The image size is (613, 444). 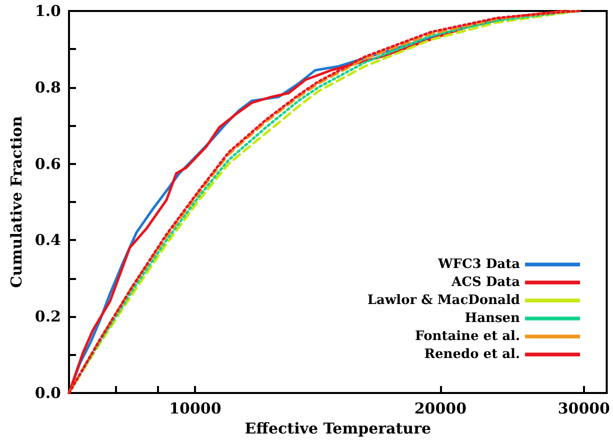 I want to click on x-tick-label: 30000, so click(x=584, y=409).